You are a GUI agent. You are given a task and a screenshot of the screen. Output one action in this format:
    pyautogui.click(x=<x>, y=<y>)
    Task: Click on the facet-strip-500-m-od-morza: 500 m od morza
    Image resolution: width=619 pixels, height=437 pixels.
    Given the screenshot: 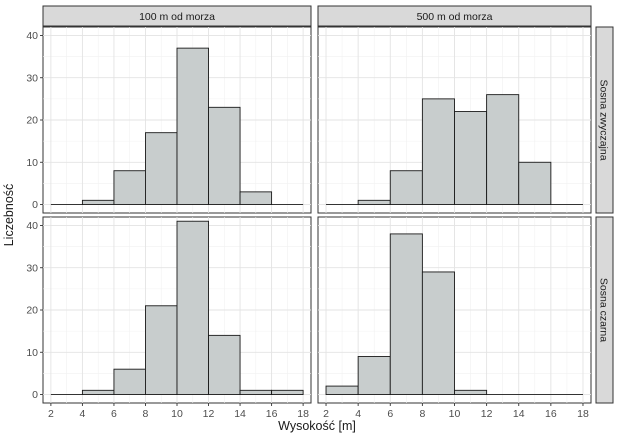 What is the action you would take?
    pyautogui.click(x=454, y=16)
    